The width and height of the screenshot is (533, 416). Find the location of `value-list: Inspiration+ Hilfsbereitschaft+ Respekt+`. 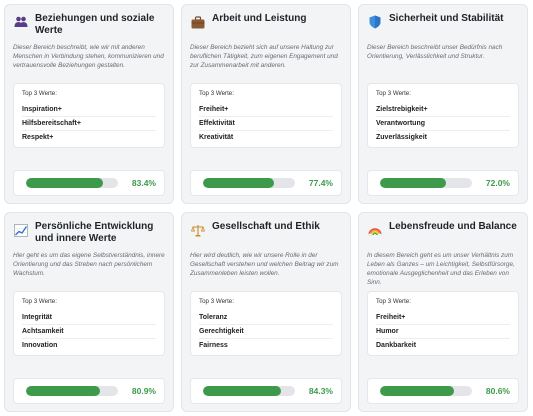

value-list: Inspiration+ Hilfsbereitschaft+ Respekt+ is located at coordinates (89, 123).